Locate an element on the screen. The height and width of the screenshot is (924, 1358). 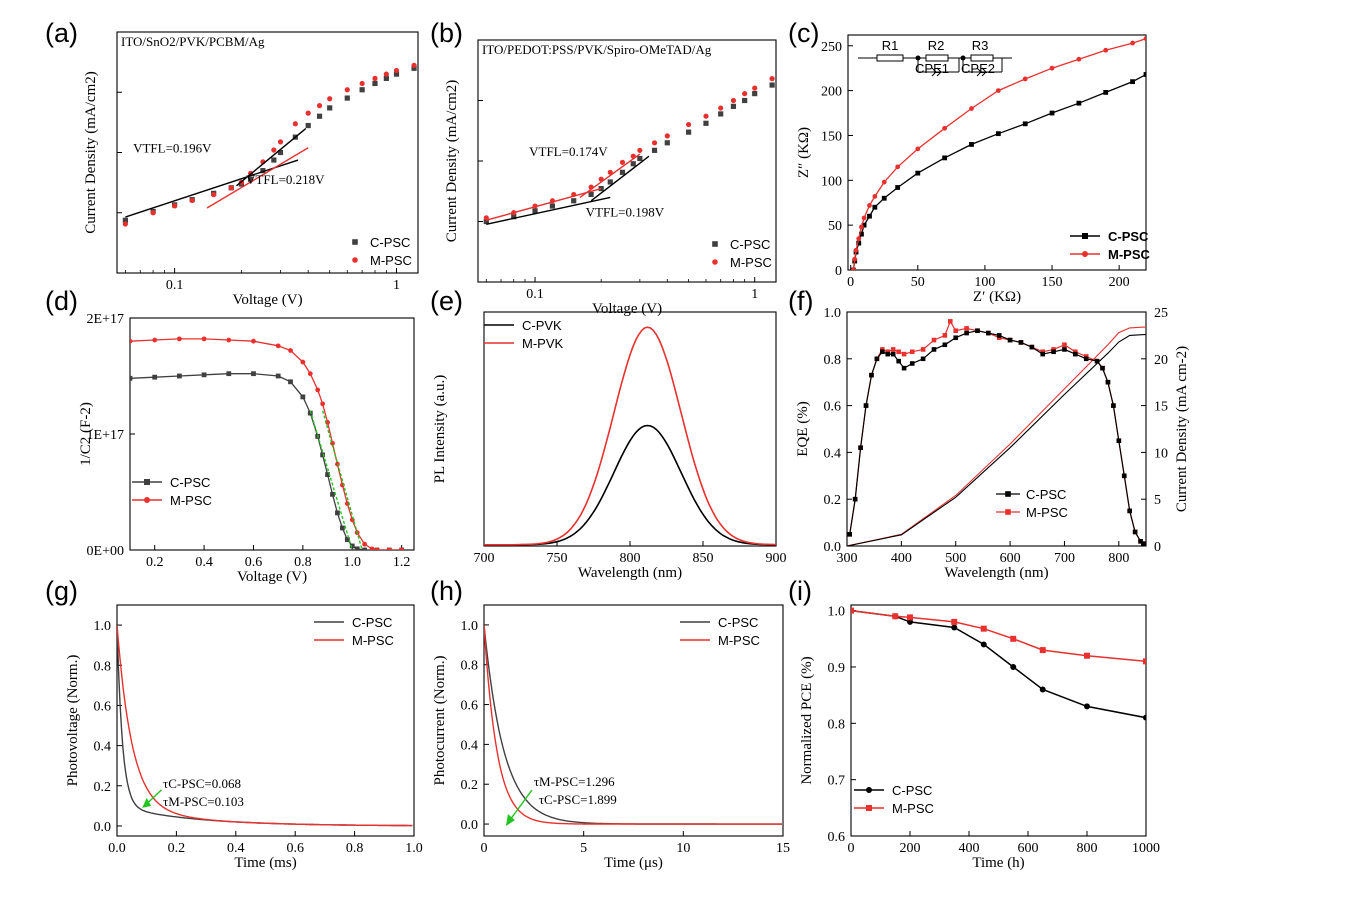
jsc-line-C-PSC is located at coordinates (996, 439).